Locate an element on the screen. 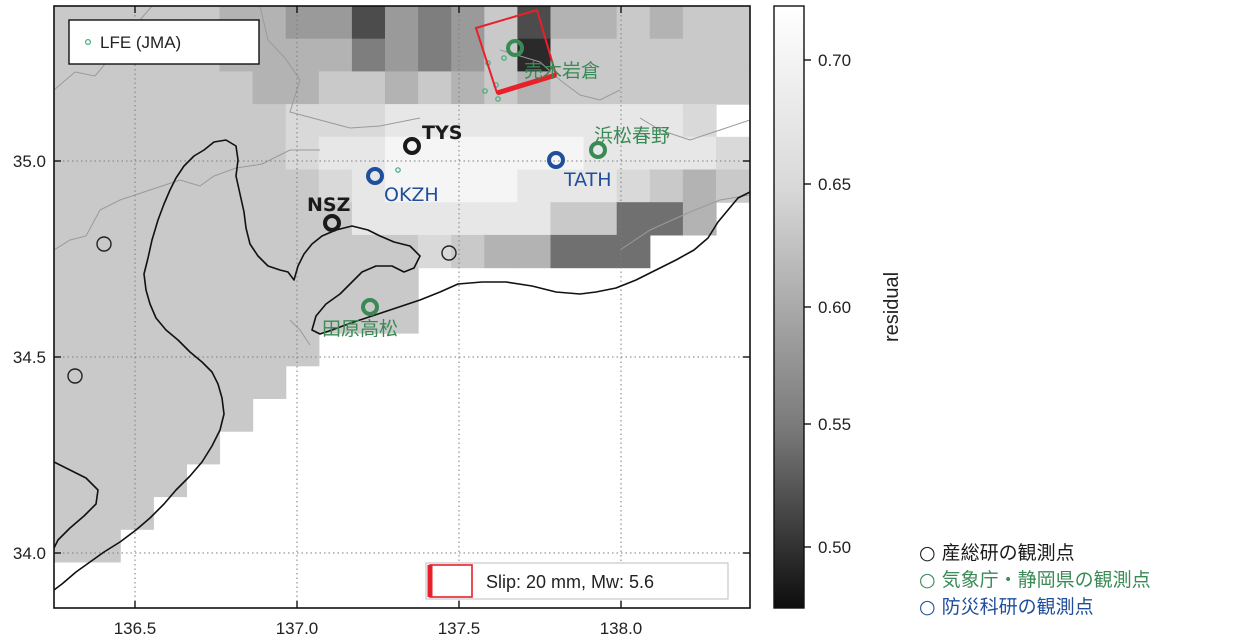 This screenshot has height=643, width=1251. nied-stations: OKZH TATH is located at coordinates (489, 178).